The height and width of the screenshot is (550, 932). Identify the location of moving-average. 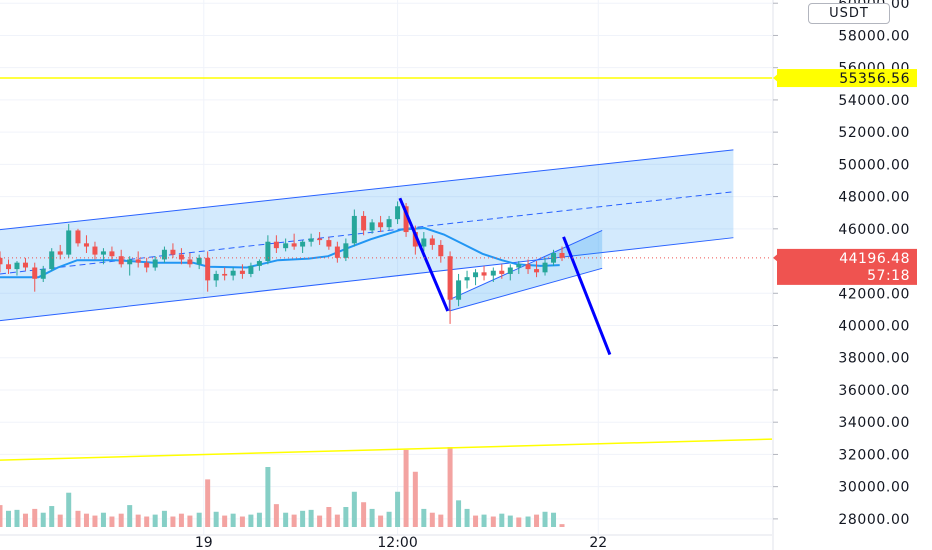
(280, 252).